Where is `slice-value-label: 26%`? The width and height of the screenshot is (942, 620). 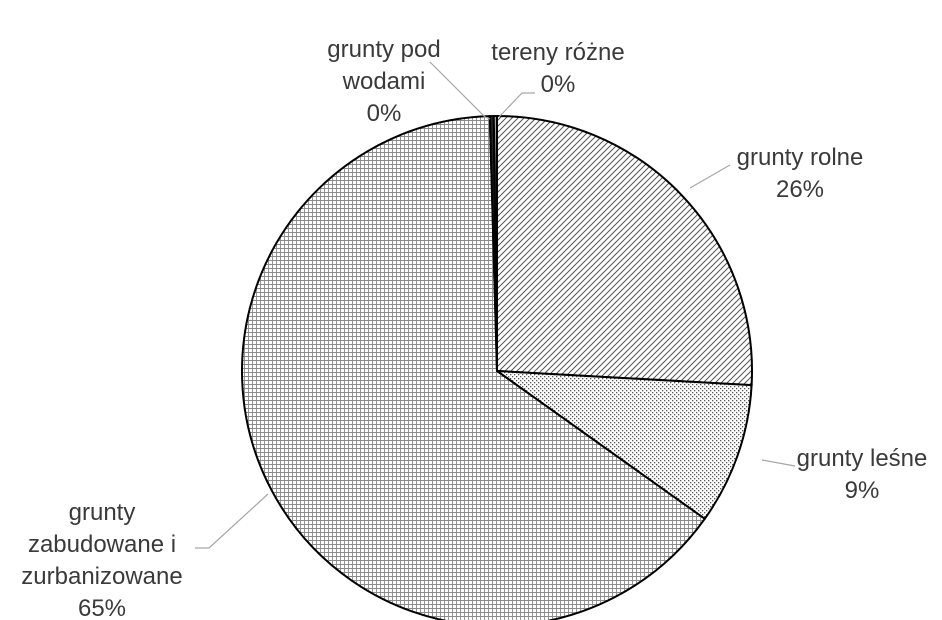
slice-value-label: 26% is located at coordinates (800, 189).